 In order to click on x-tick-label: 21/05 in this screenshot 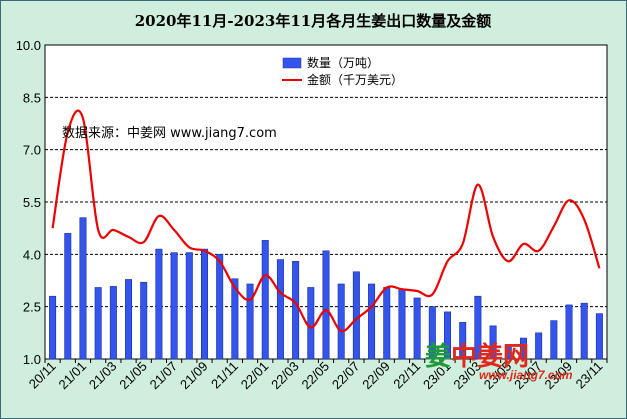, I will do `click(133, 376)`.